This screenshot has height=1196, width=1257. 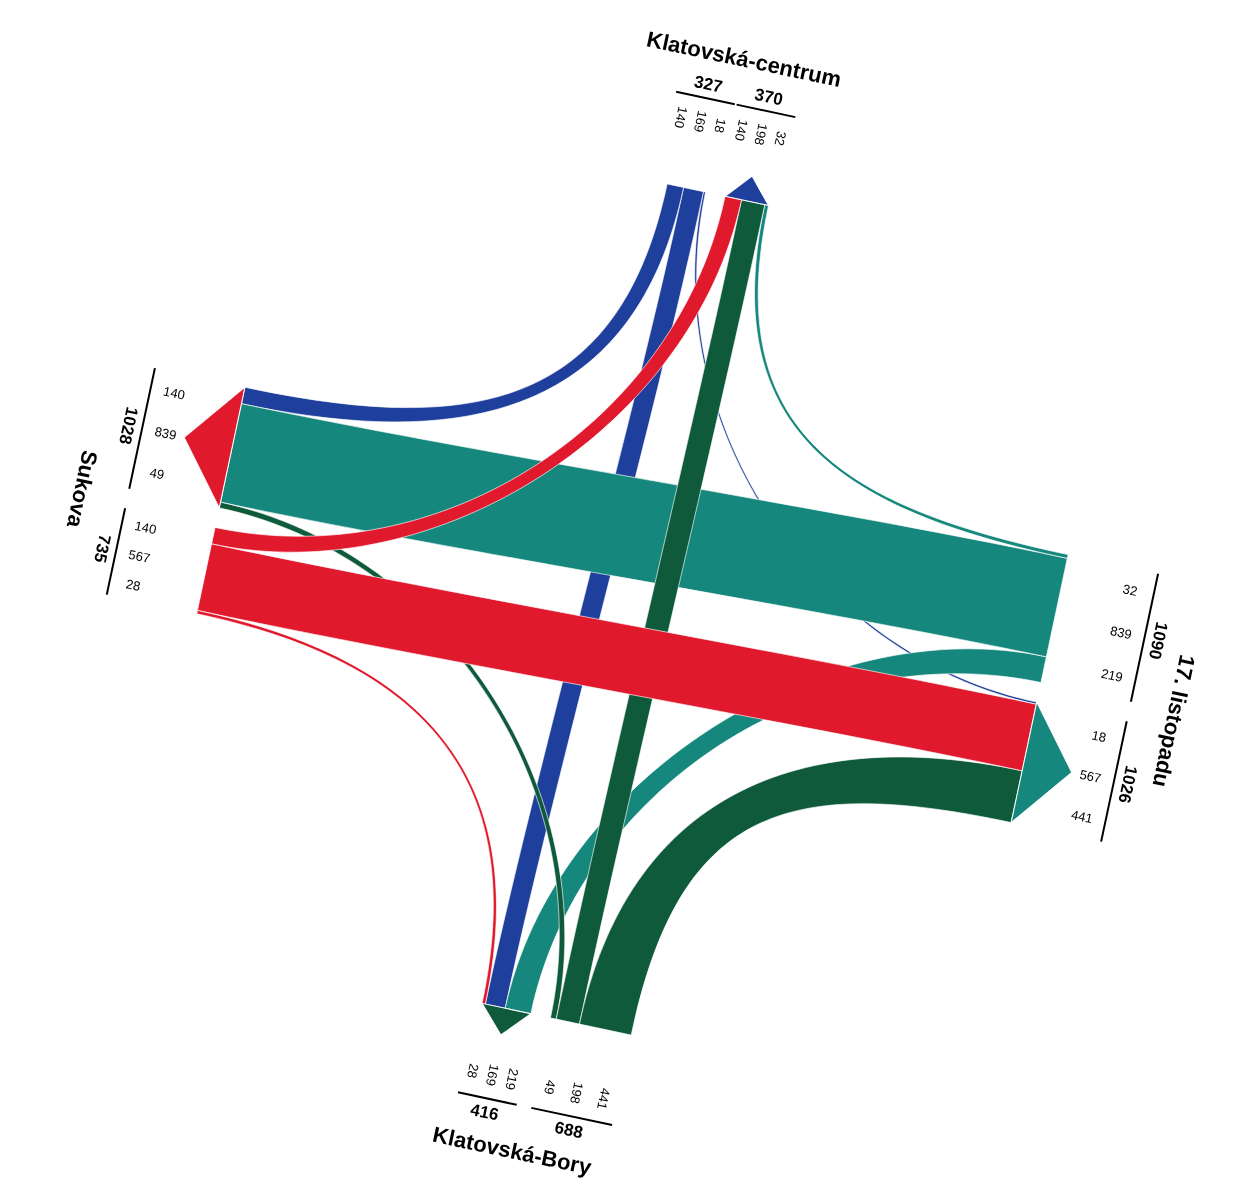 What do you see at coordinates (761, 134) in the screenshot?
I see `data-label: 198` at bounding box center [761, 134].